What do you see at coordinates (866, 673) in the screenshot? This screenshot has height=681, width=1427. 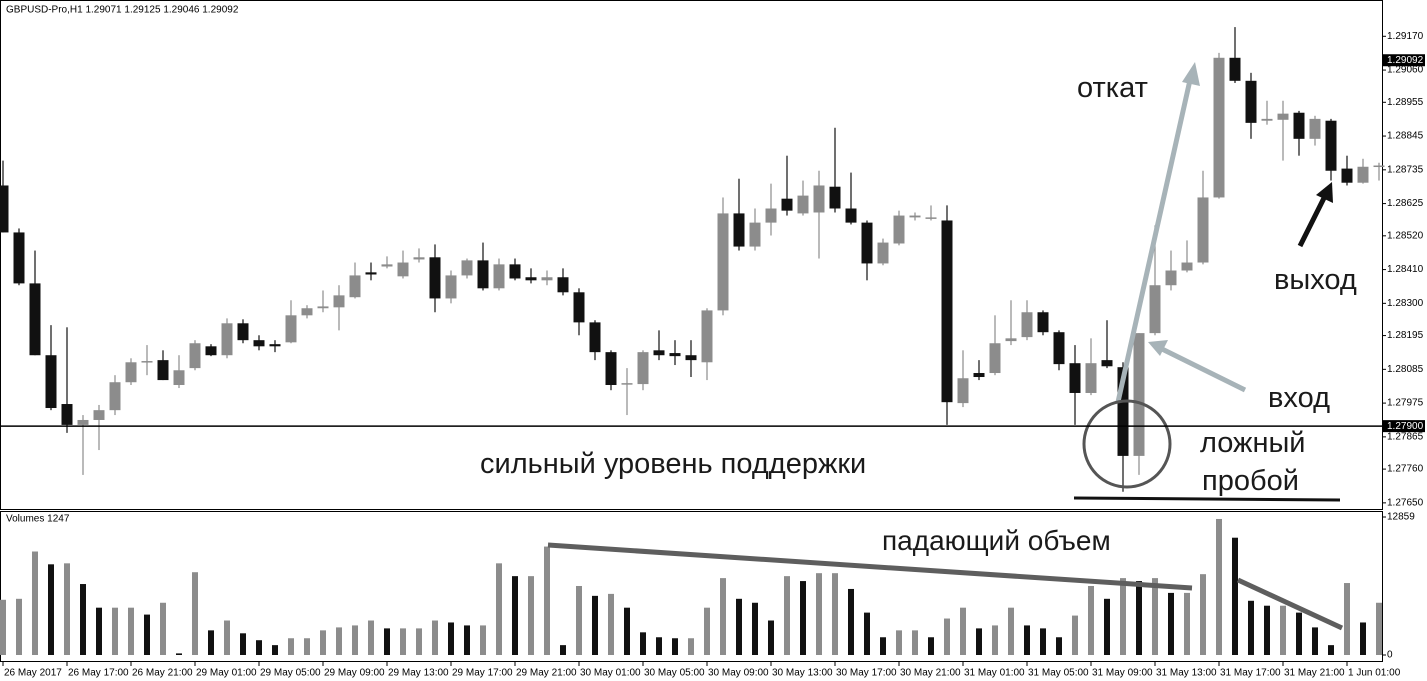 I see `x-tick-label: 30 May 17:00` at bounding box center [866, 673].